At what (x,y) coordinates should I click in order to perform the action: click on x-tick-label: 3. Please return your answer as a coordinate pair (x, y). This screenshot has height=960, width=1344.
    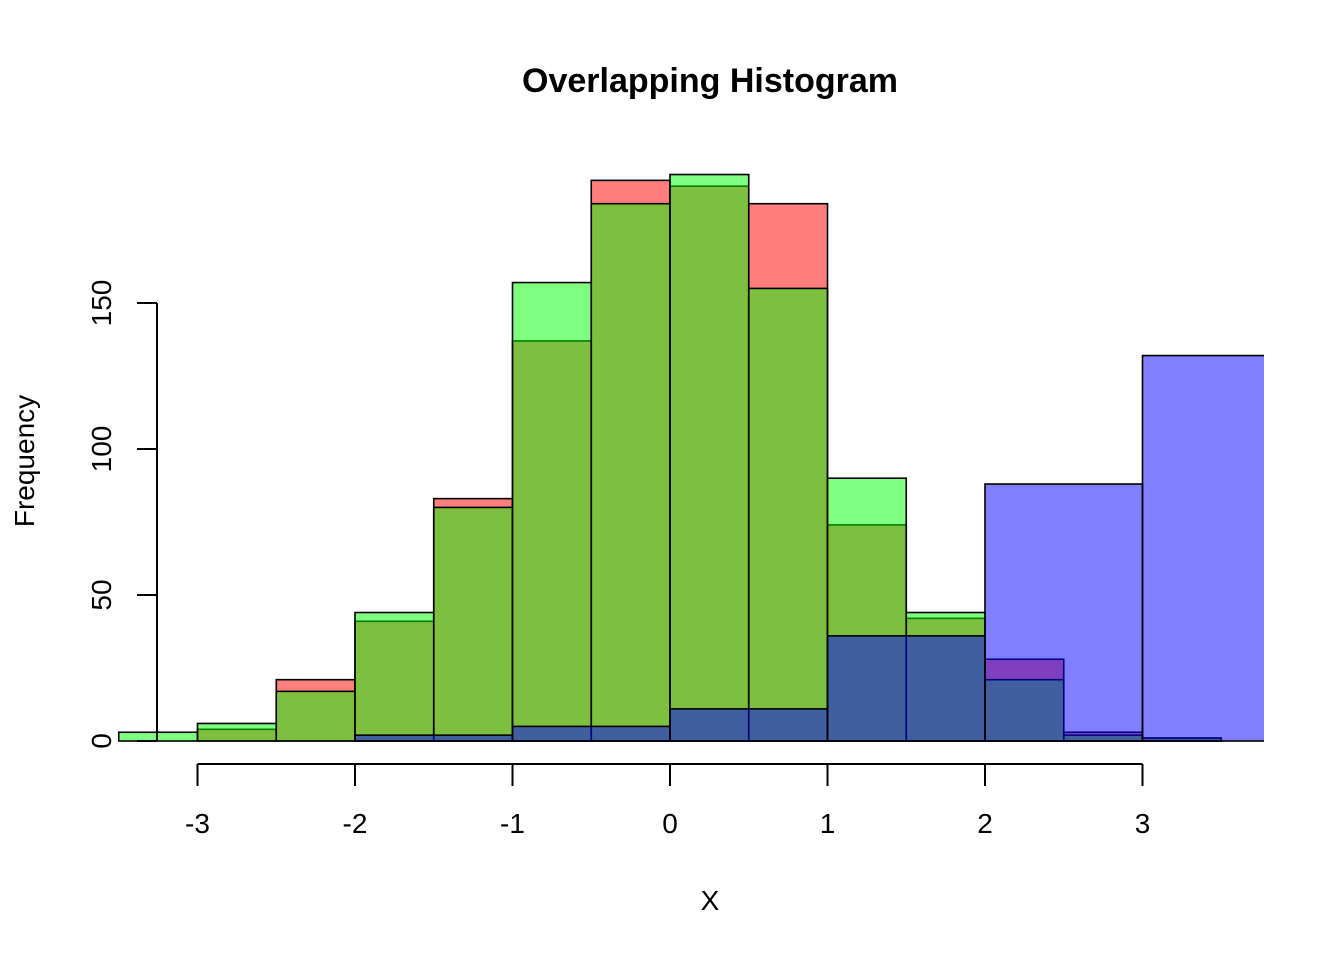
    Looking at the image, I should click on (1143, 823).